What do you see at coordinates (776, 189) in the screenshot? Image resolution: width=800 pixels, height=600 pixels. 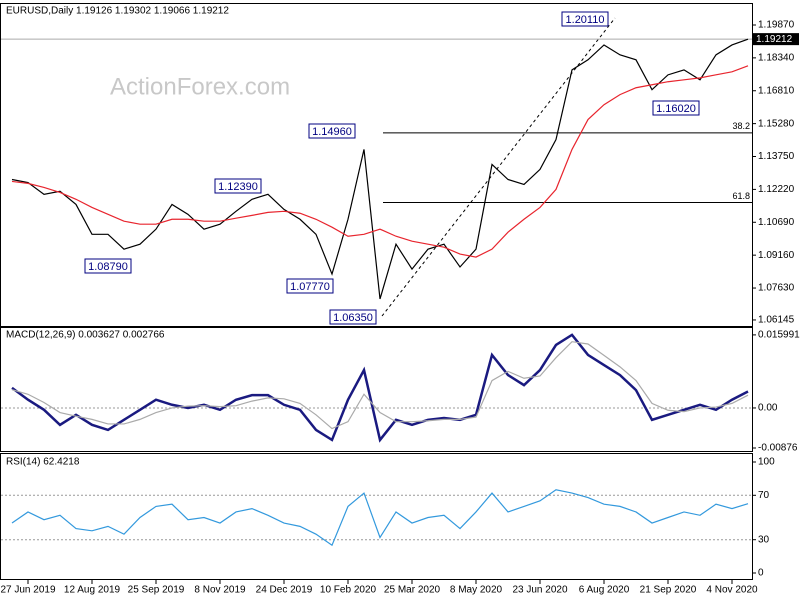 I see `y-tick-label: 1.12220` at bounding box center [776, 189].